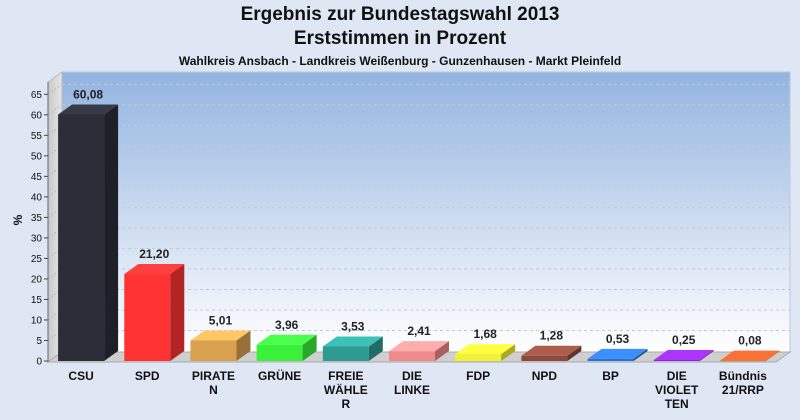 The image size is (800, 420). Describe the element at coordinates (545, 376) in the screenshot. I see `category-label: NPD` at that location.